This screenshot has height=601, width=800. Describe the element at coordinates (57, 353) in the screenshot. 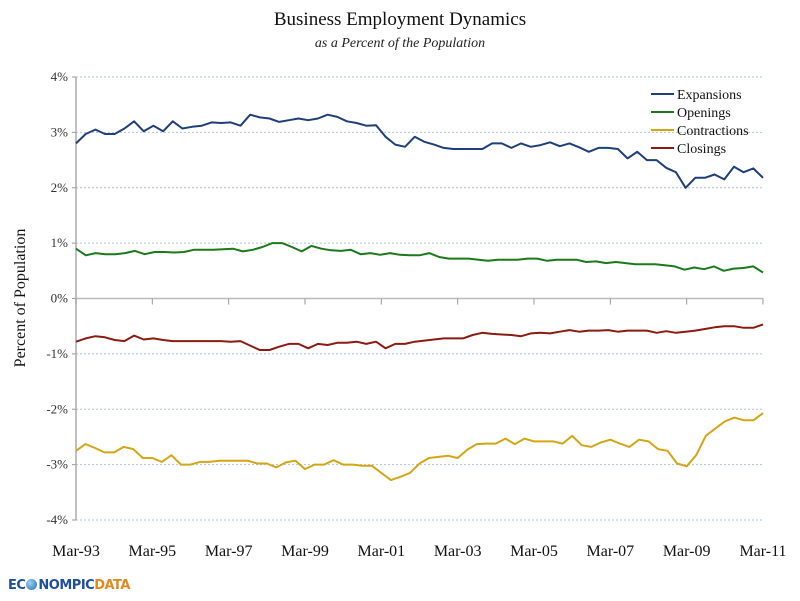

I see `y-tick-label: -1%` at that location.